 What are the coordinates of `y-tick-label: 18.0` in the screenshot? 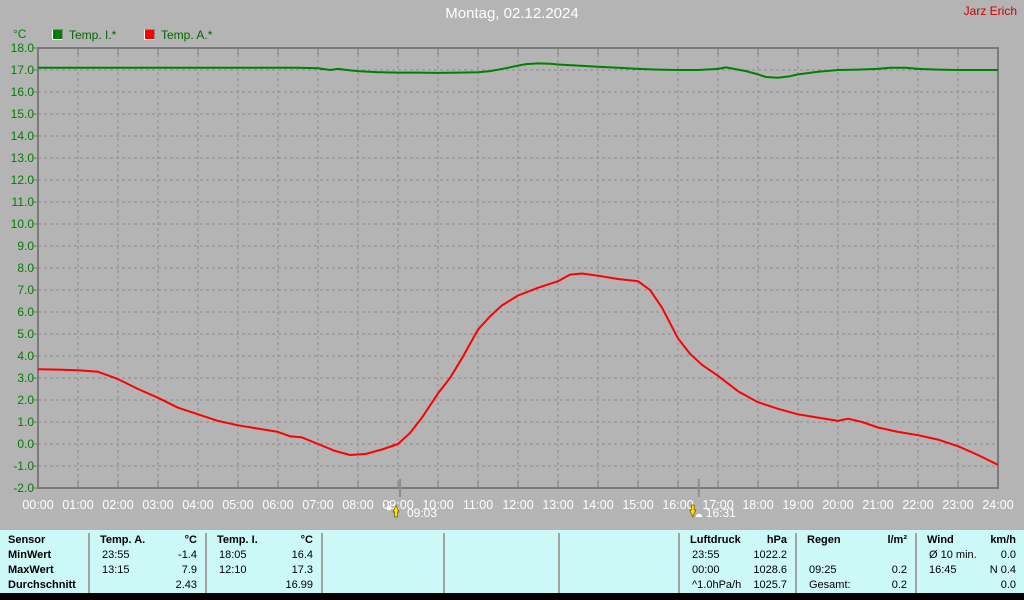 It's located at (23, 48).